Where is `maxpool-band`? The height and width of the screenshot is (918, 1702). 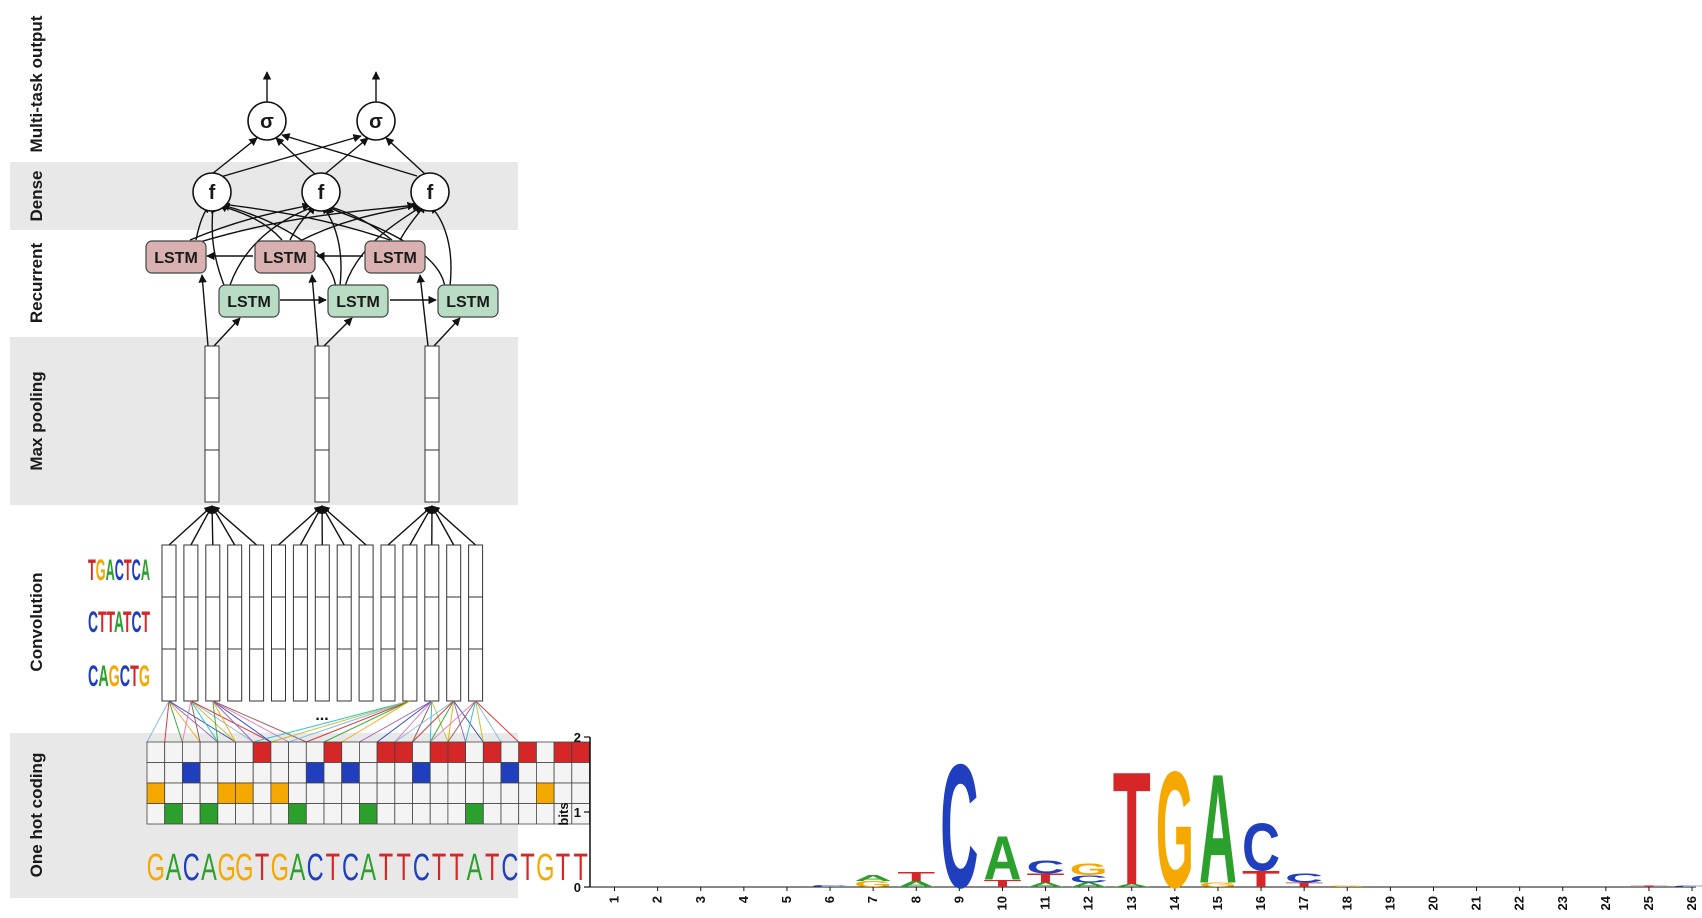
maxpool-band is located at coordinates (264, 421).